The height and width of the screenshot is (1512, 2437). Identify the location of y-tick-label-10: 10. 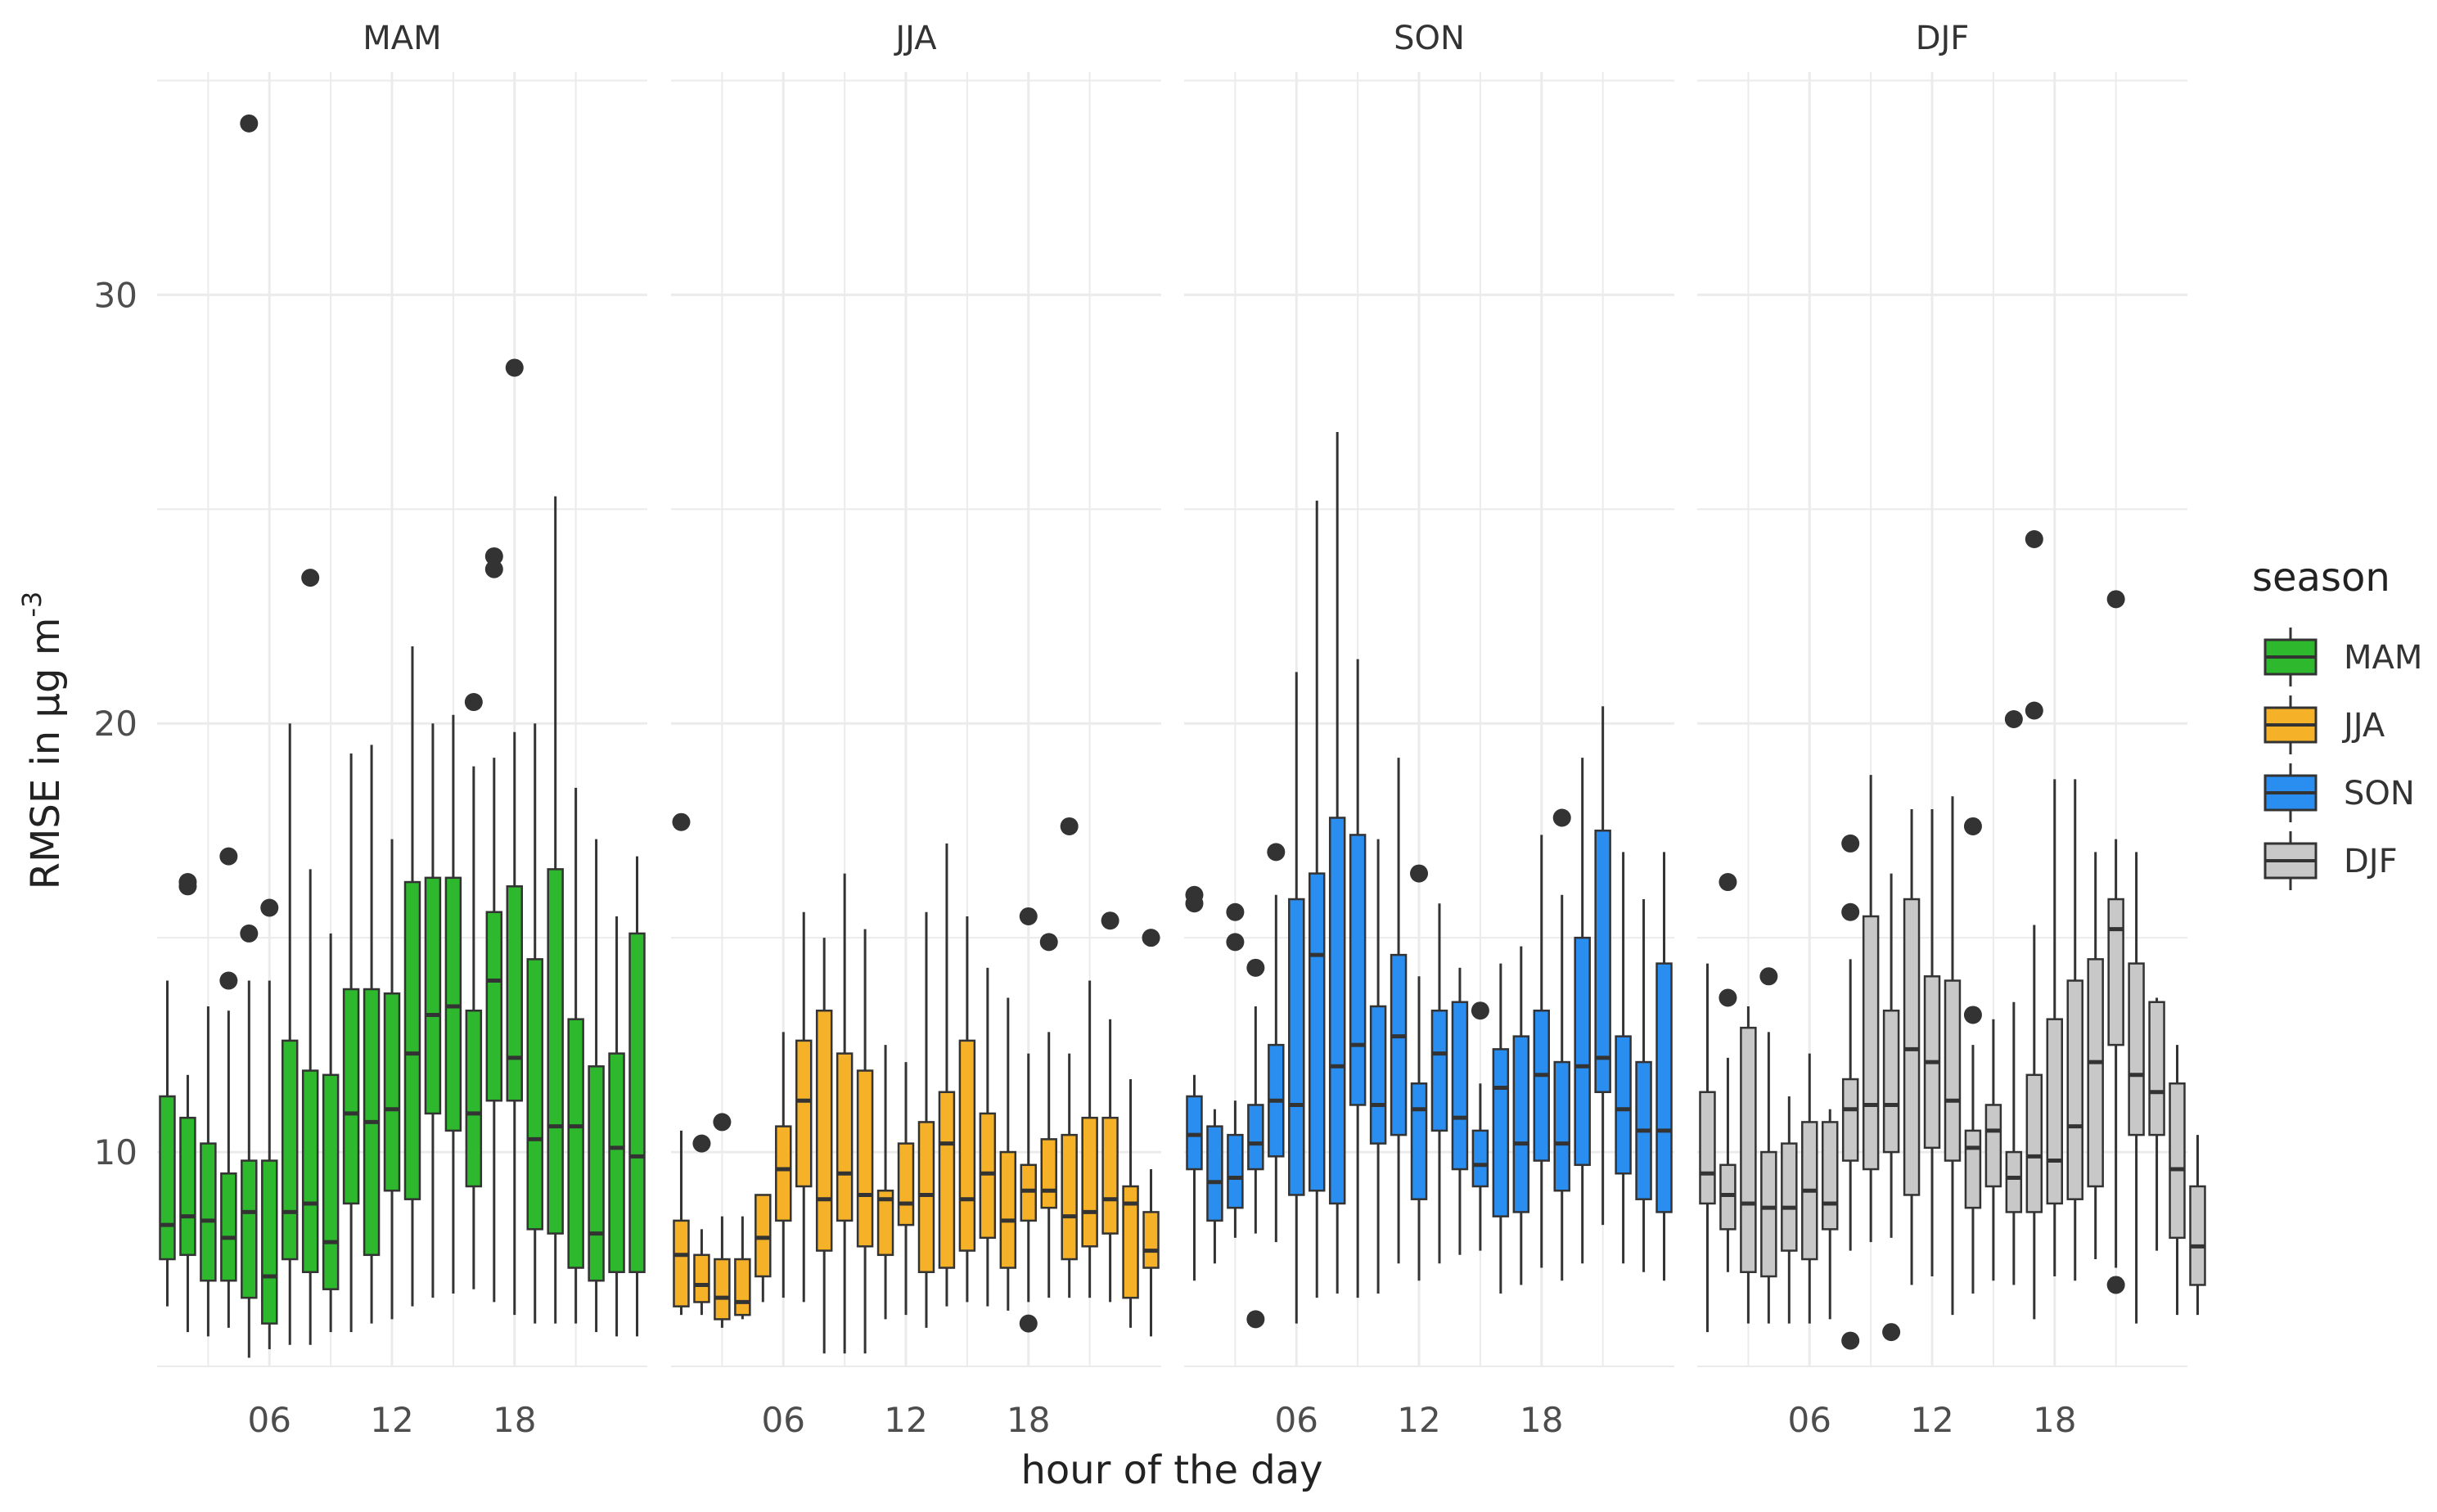
(115, 1152).